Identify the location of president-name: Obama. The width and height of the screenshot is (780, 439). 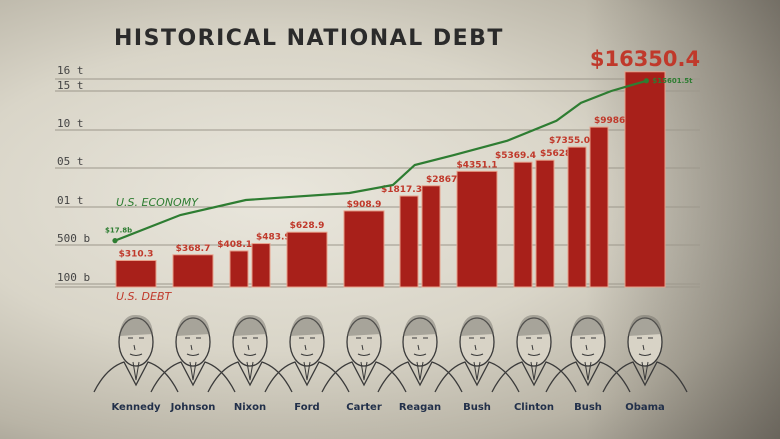
(645, 407).